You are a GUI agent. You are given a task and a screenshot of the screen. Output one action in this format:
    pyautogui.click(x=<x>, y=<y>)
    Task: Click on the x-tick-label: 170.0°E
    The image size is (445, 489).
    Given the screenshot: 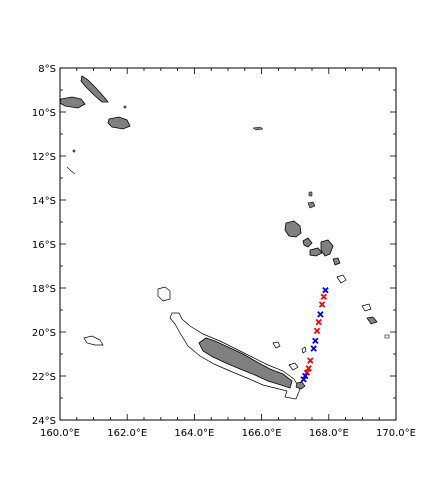 What is the action you would take?
    pyautogui.click(x=396, y=433)
    